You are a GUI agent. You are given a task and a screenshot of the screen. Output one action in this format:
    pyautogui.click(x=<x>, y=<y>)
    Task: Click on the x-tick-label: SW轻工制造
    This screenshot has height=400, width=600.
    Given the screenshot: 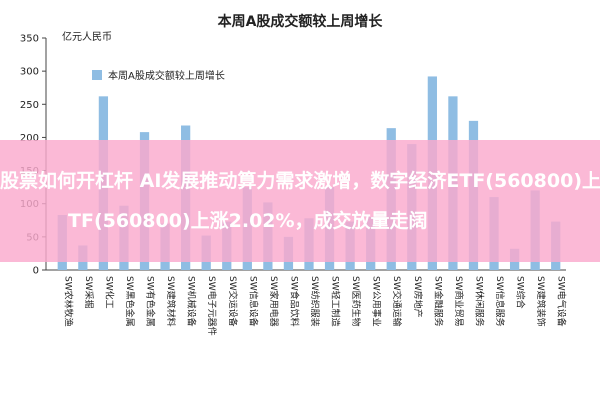 What is the action you would take?
    pyautogui.click(x=336, y=301)
    